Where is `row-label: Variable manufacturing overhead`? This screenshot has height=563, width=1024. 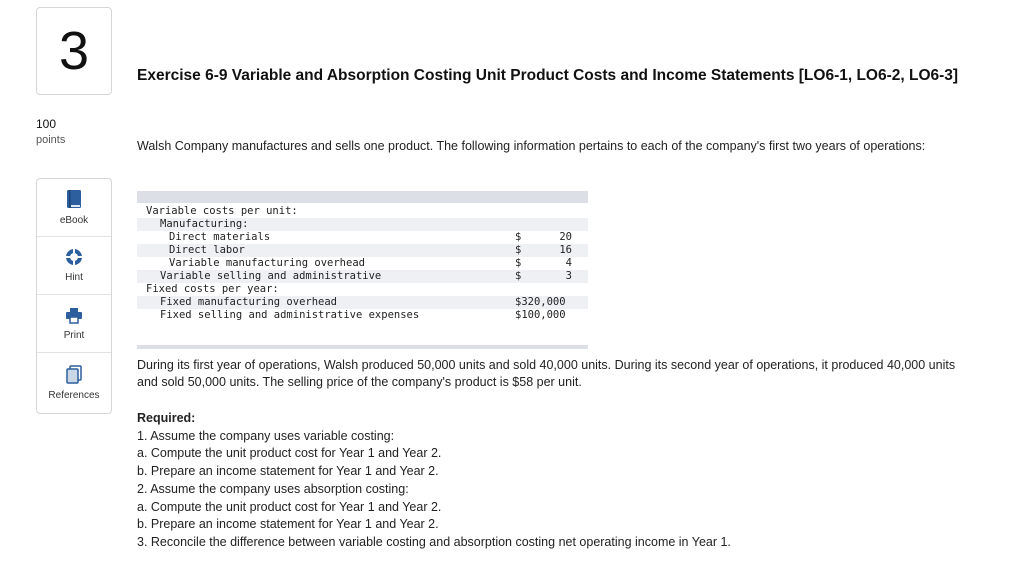 row-label: Variable manufacturing overhead is located at coordinates (267, 263).